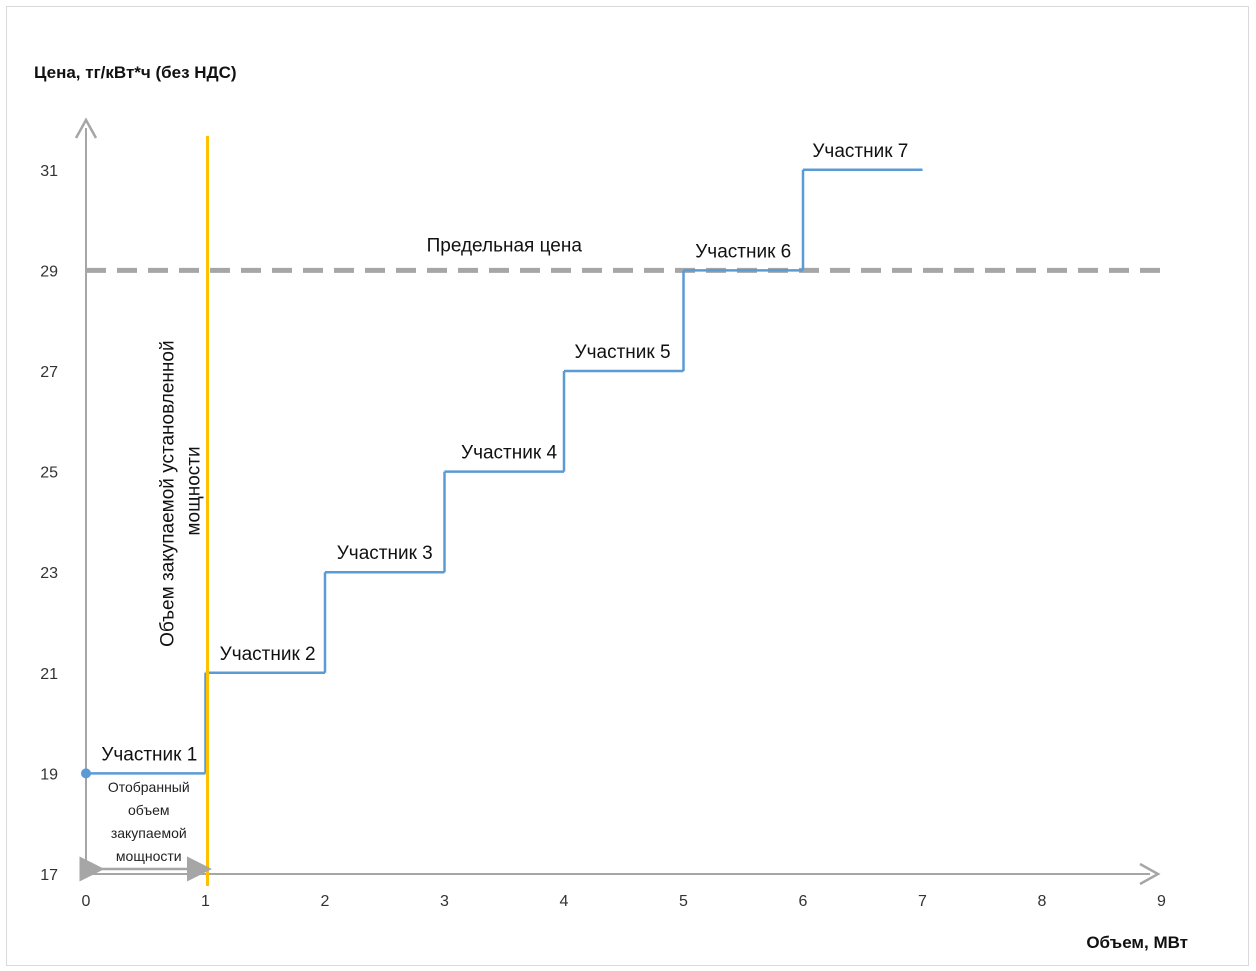 This screenshot has height=971, width=1256. Describe the element at coordinates (86, 901) in the screenshot. I see `x-tick-label-0: 0` at that location.